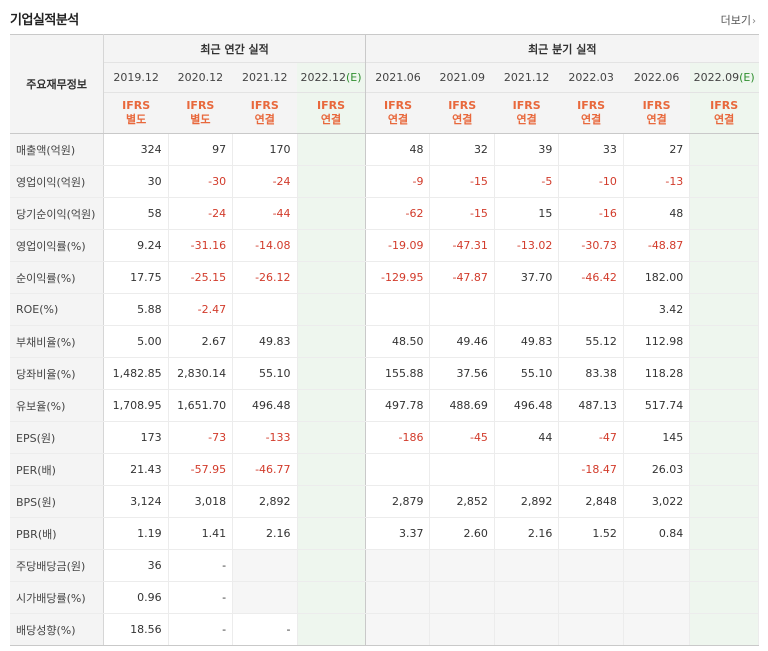  I want to click on ifrs-header-2: IFRS 연결, so click(265, 113).